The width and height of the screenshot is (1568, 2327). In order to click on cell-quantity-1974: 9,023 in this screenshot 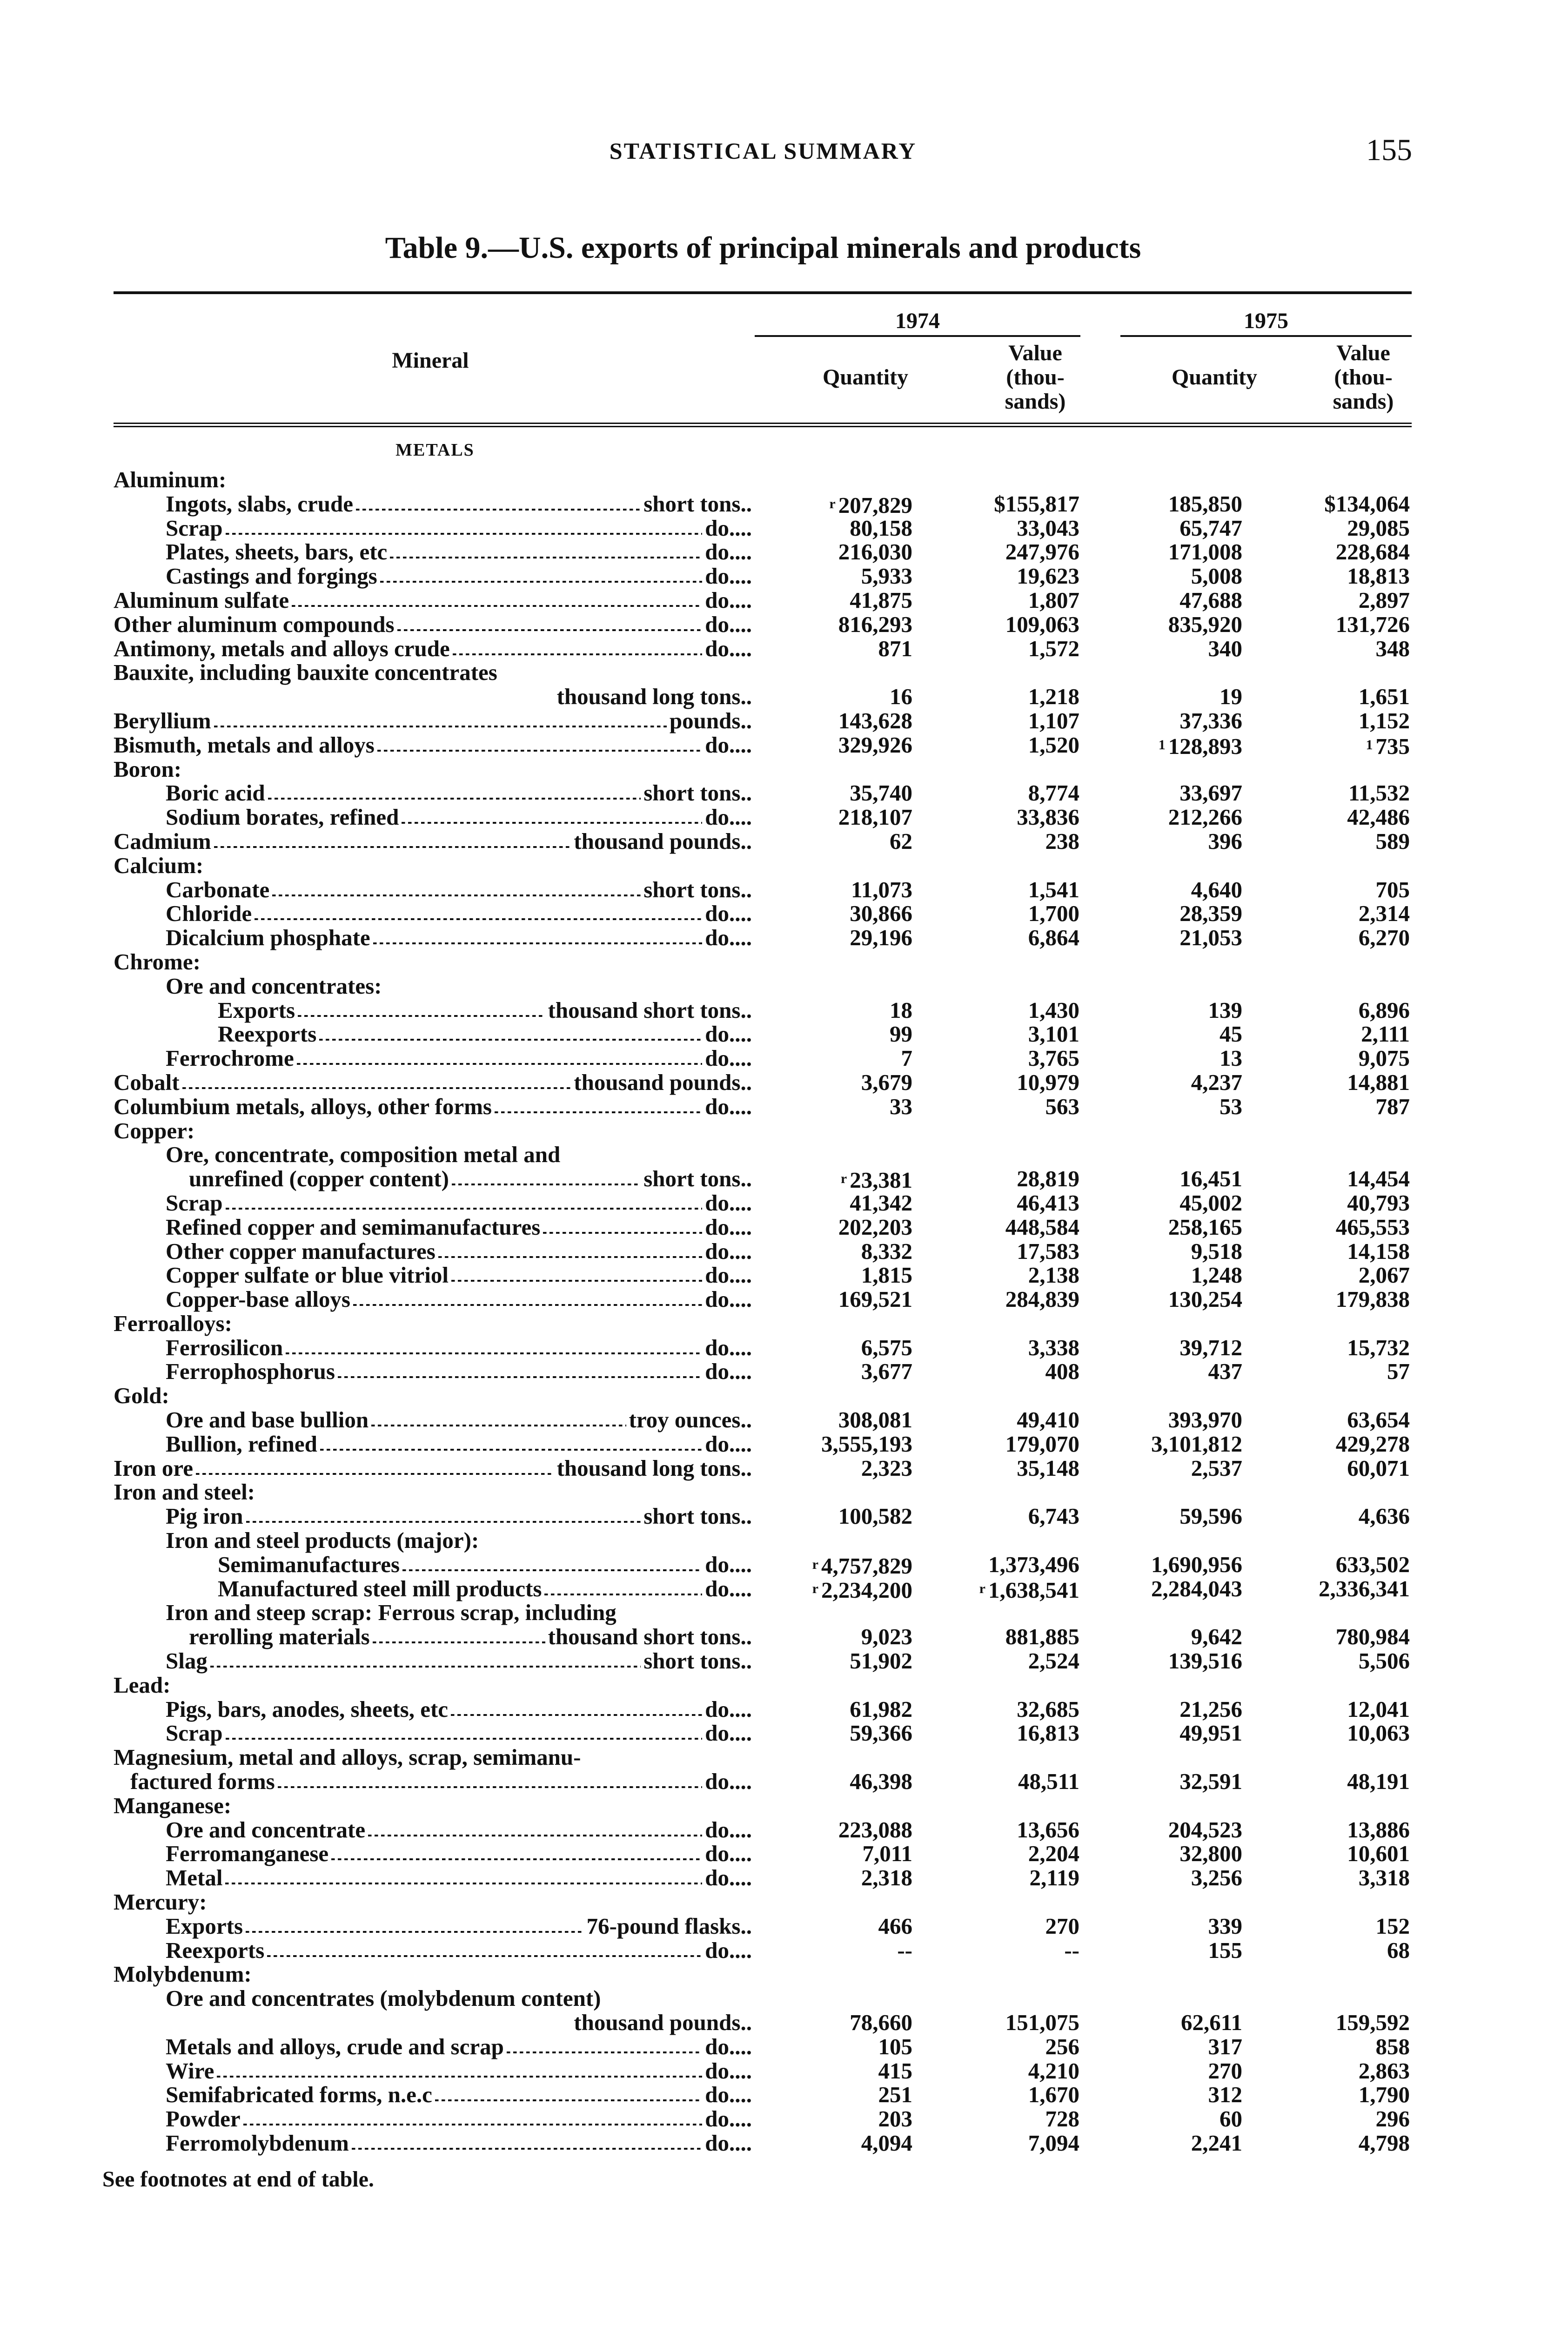, I will do `click(886, 1637)`.